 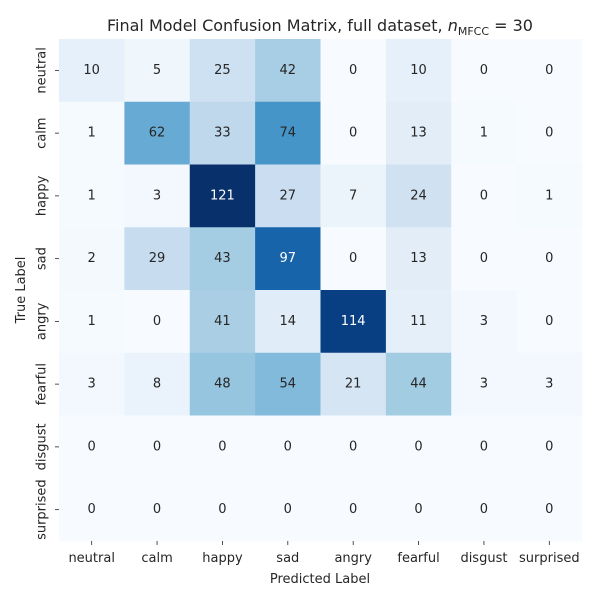 I want to click on heatmap-cell-label: 10, so click(x=91, y=70).